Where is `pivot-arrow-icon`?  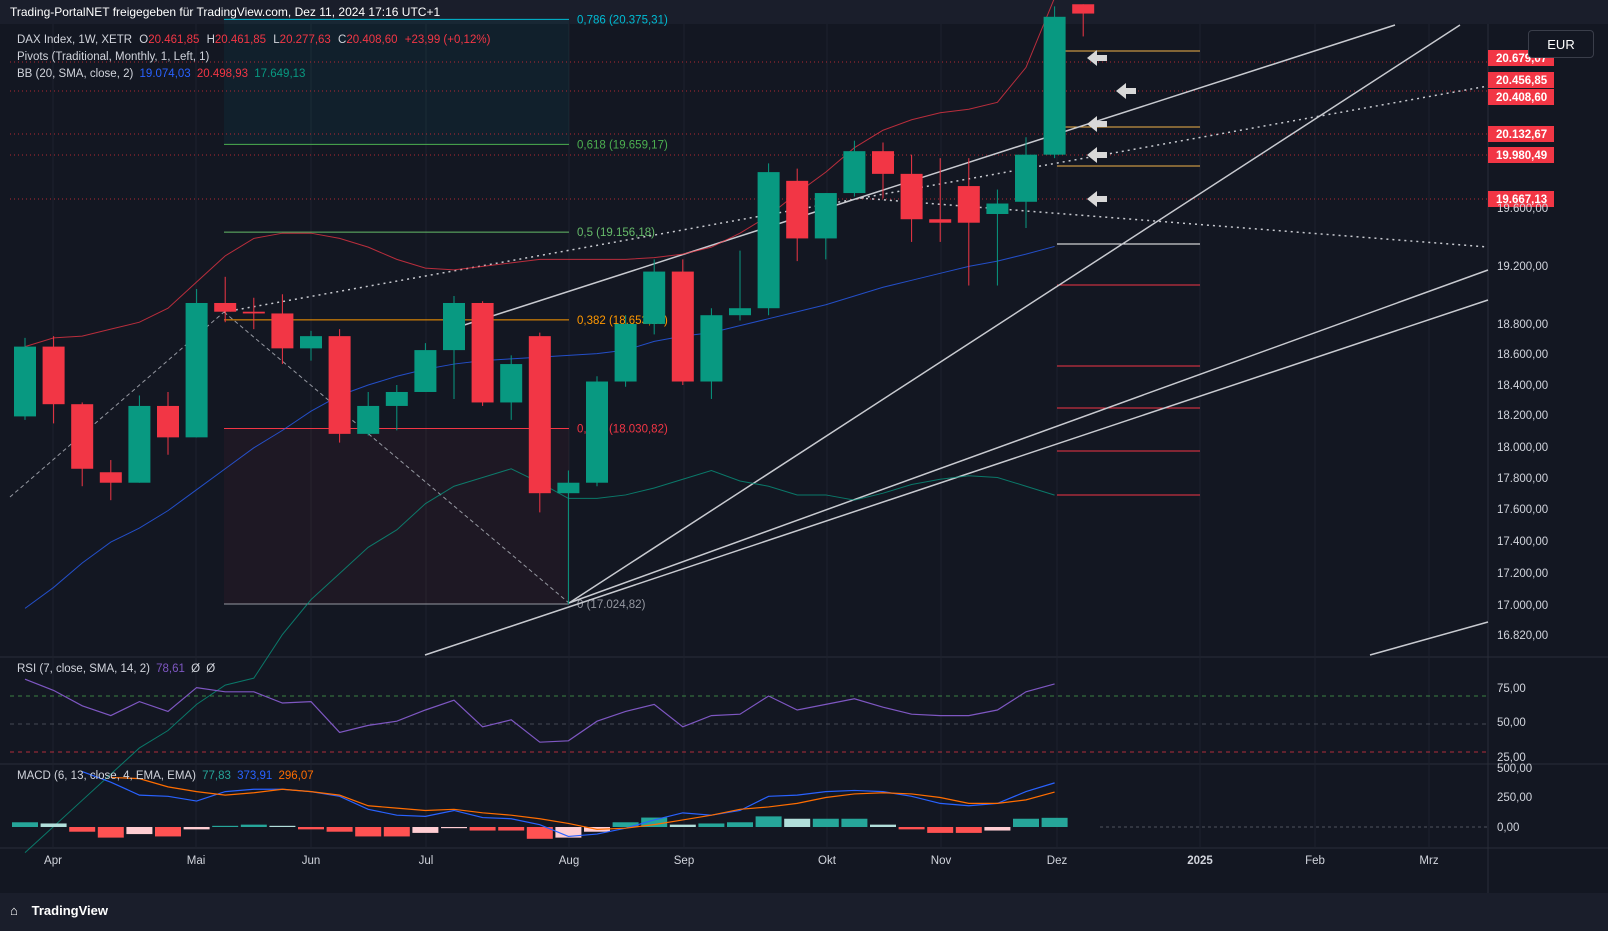 pivot-arrow-icon is located at coordinates (1097, 58).